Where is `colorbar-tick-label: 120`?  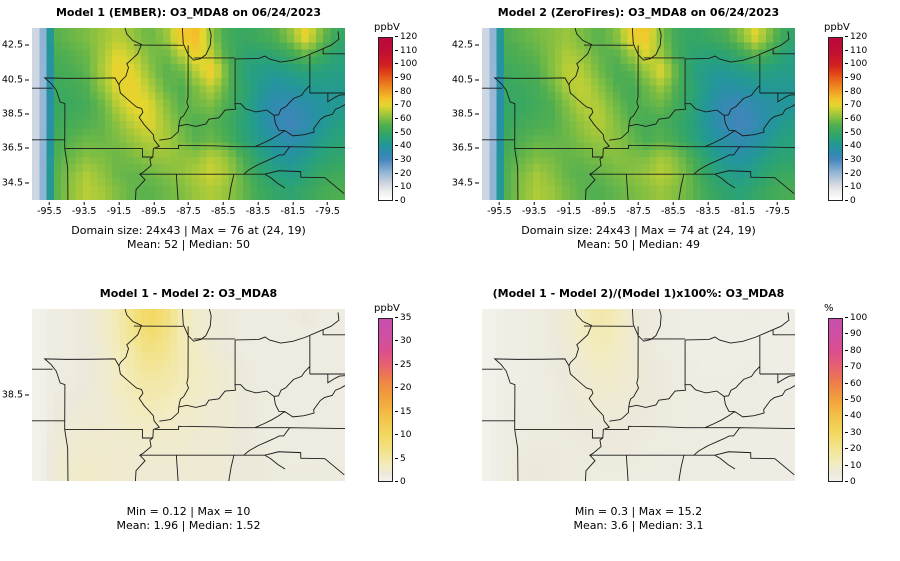 colorbar-tick-label: 120 is located at coordinates (406, 37).